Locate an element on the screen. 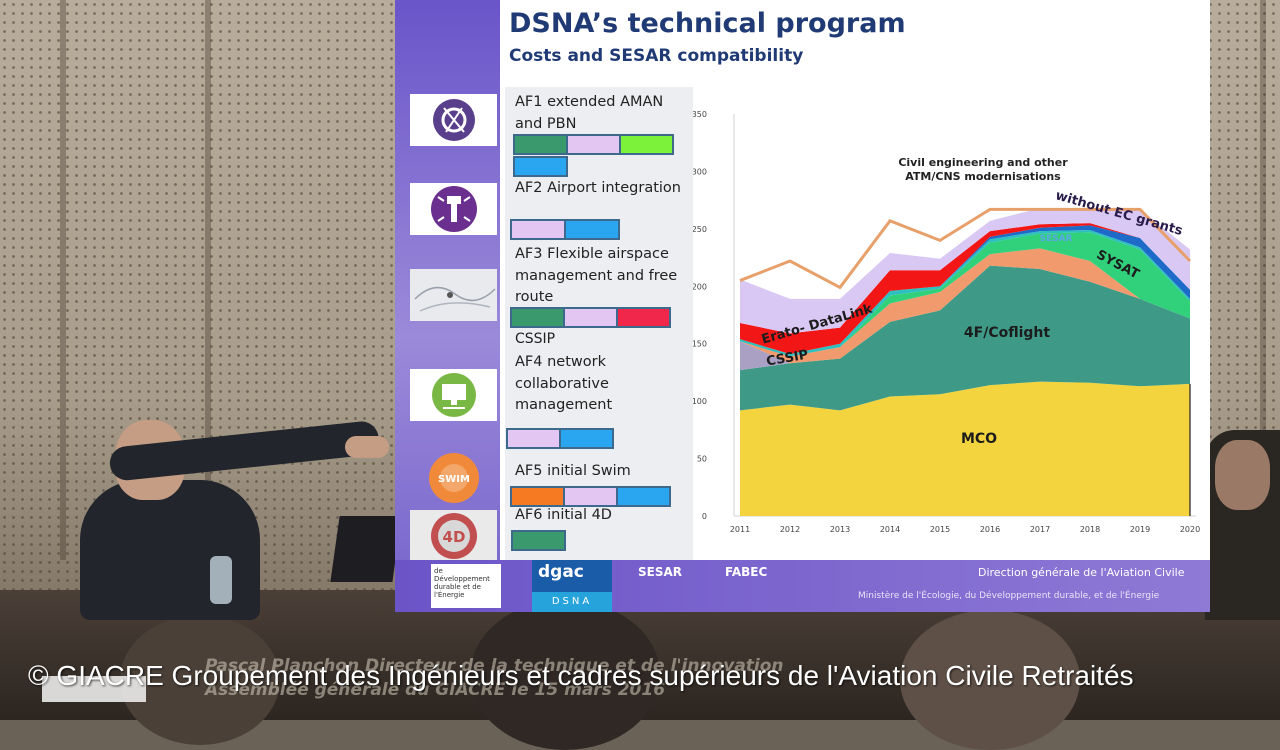  x-tick-label: 2017 is located at coordinates (1040, 529).